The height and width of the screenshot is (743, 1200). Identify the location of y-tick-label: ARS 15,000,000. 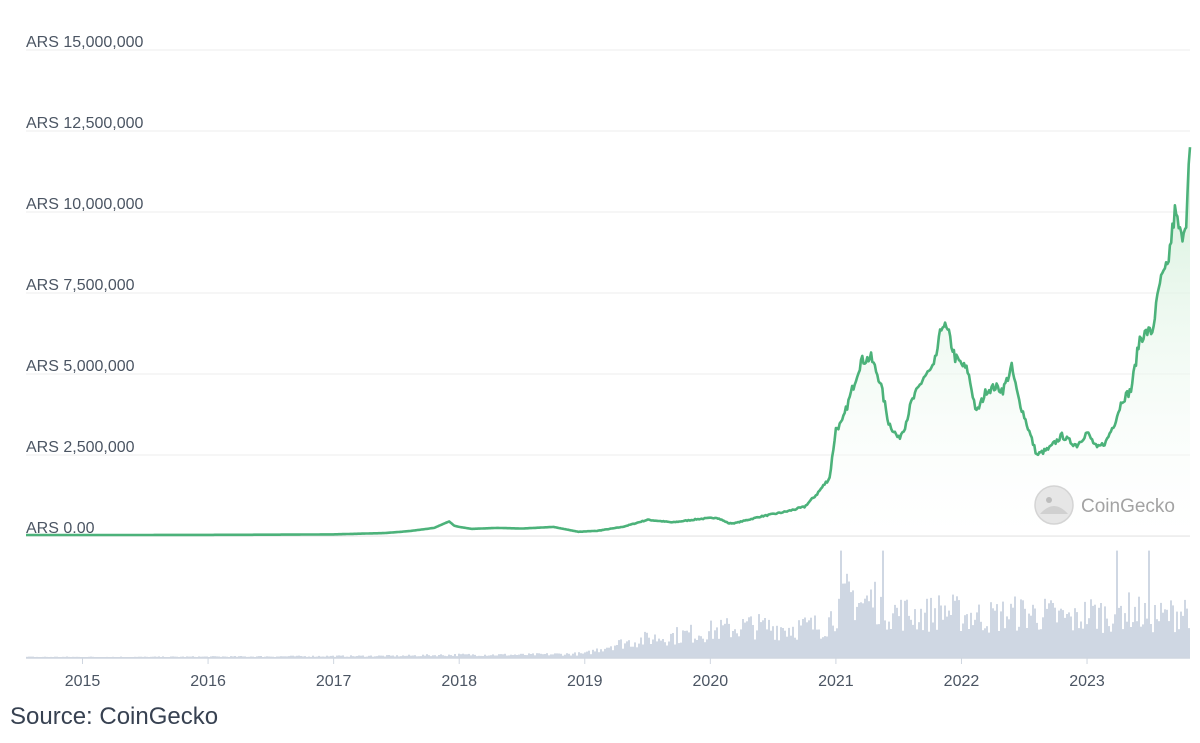
(85, 42).